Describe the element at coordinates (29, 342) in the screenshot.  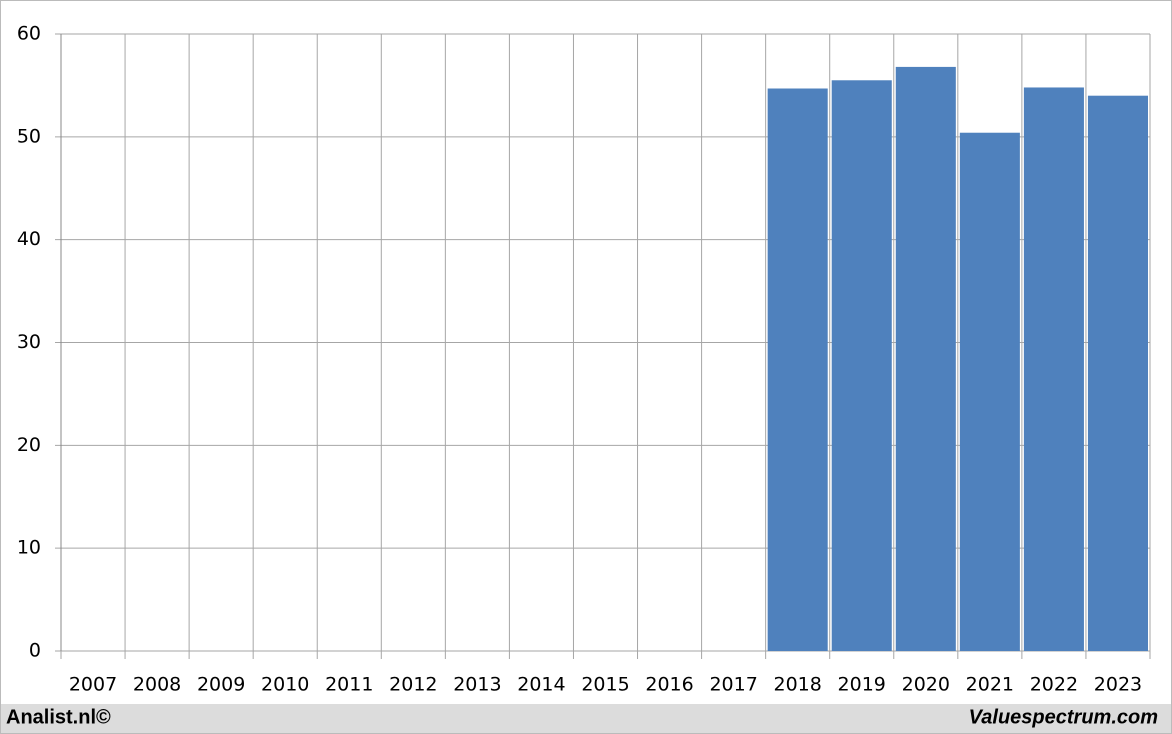
I see `y-tick-label: 30` at that location.